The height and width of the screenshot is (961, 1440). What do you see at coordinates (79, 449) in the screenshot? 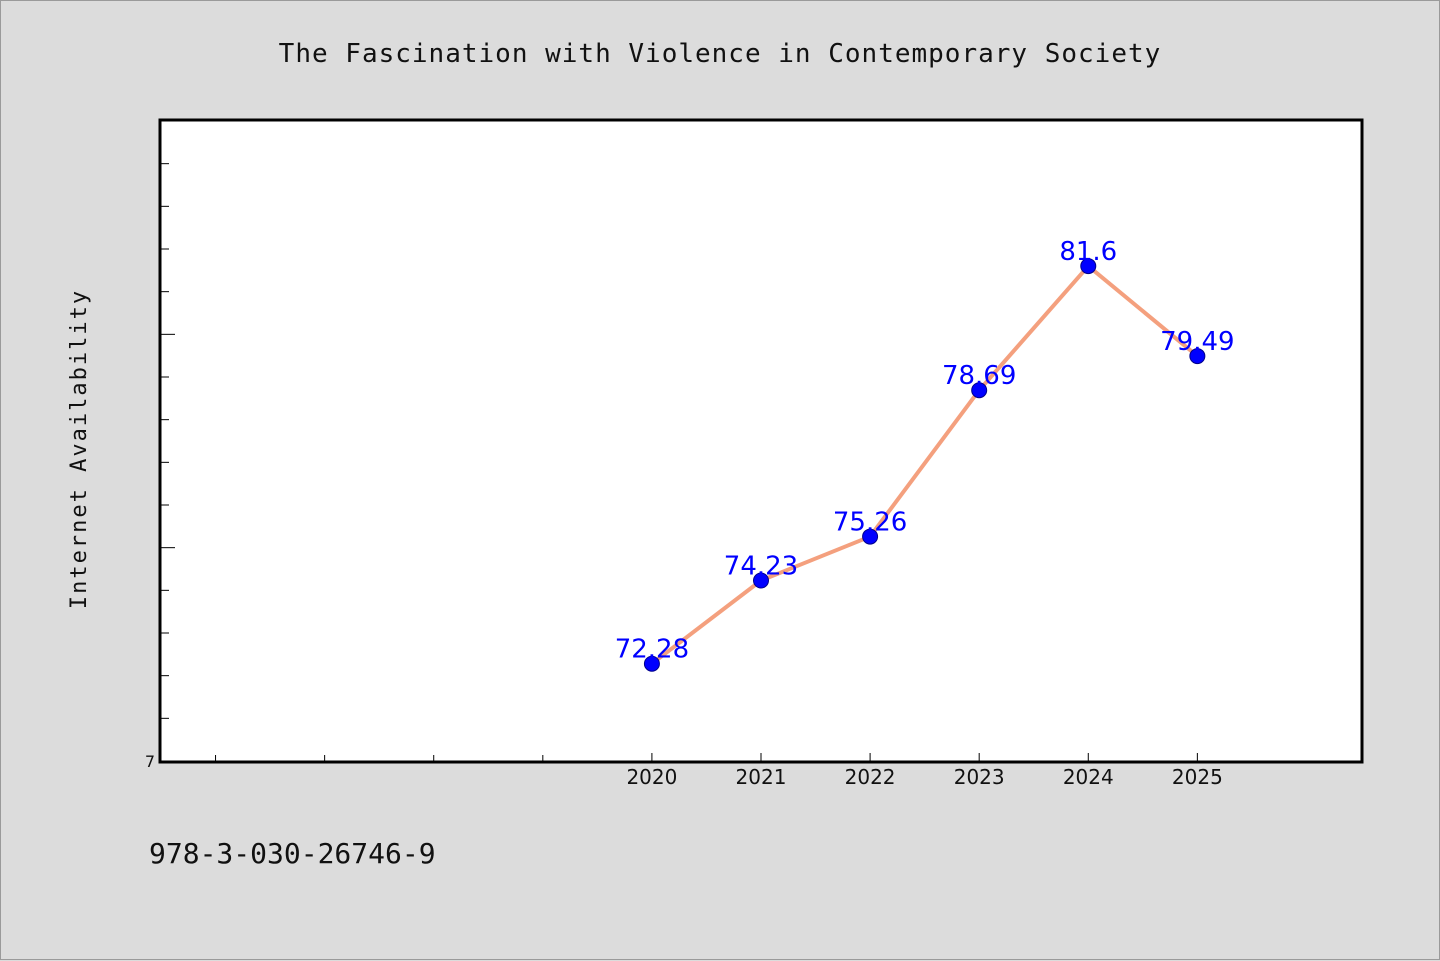
I see `y-axis-label: Internet Availability` at bounding box center [79, 449].